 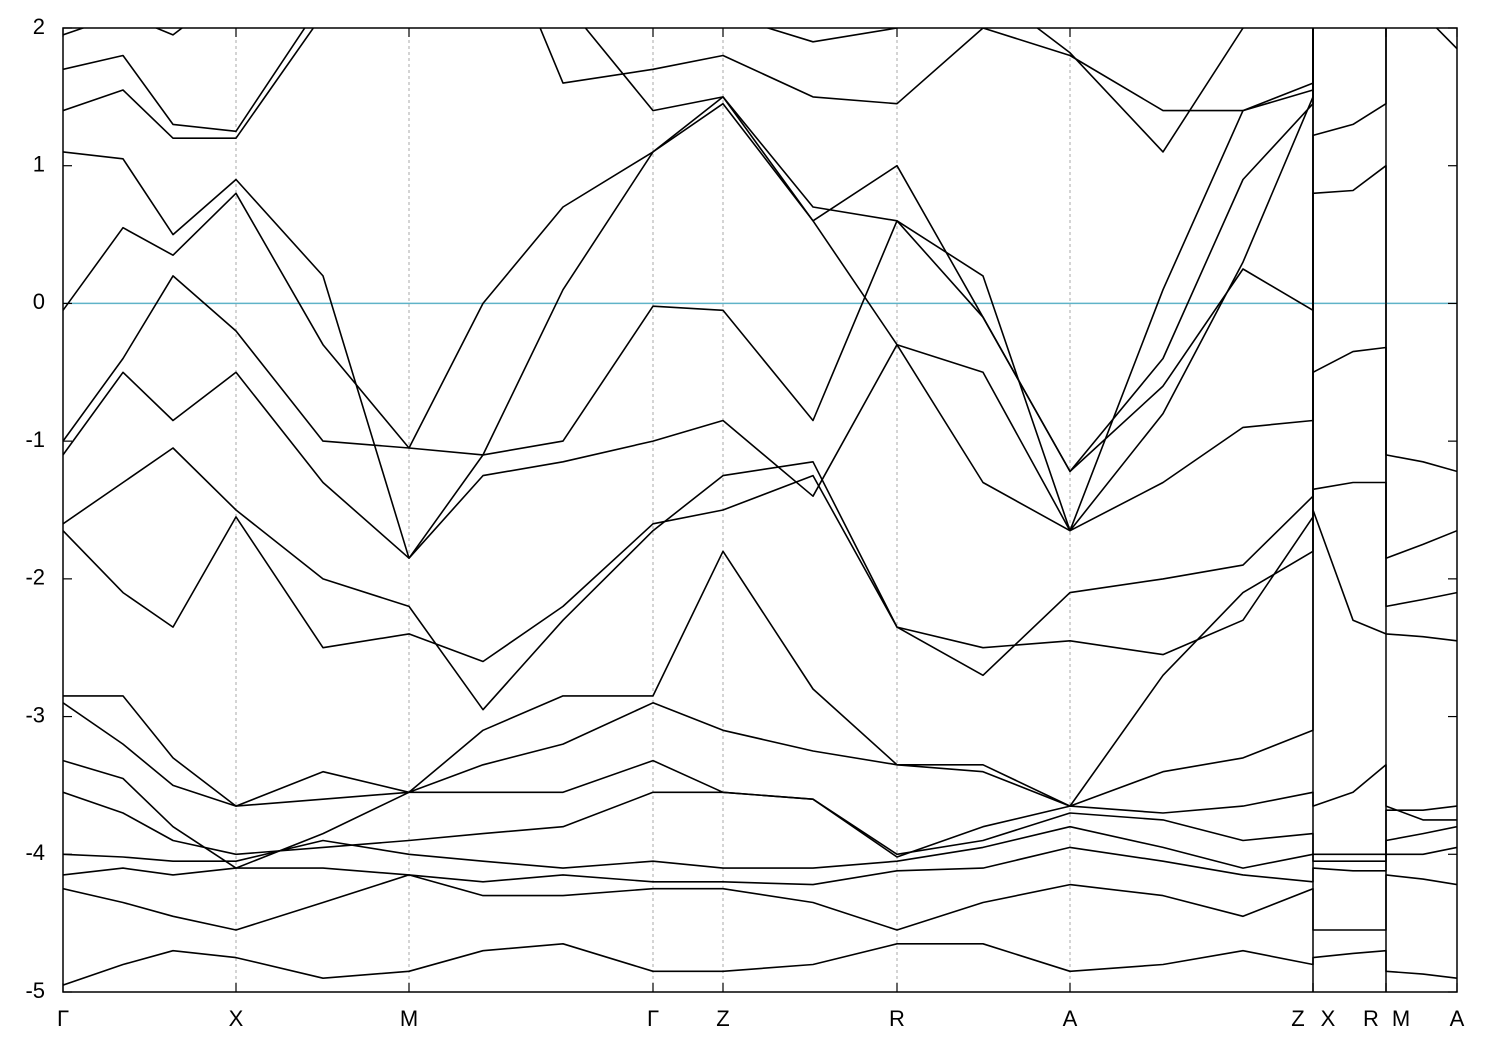 What do you see at coordinates (35, 990) in the screenshot?
I see `y-tick-label: -5` at bounding box center [35, 990].